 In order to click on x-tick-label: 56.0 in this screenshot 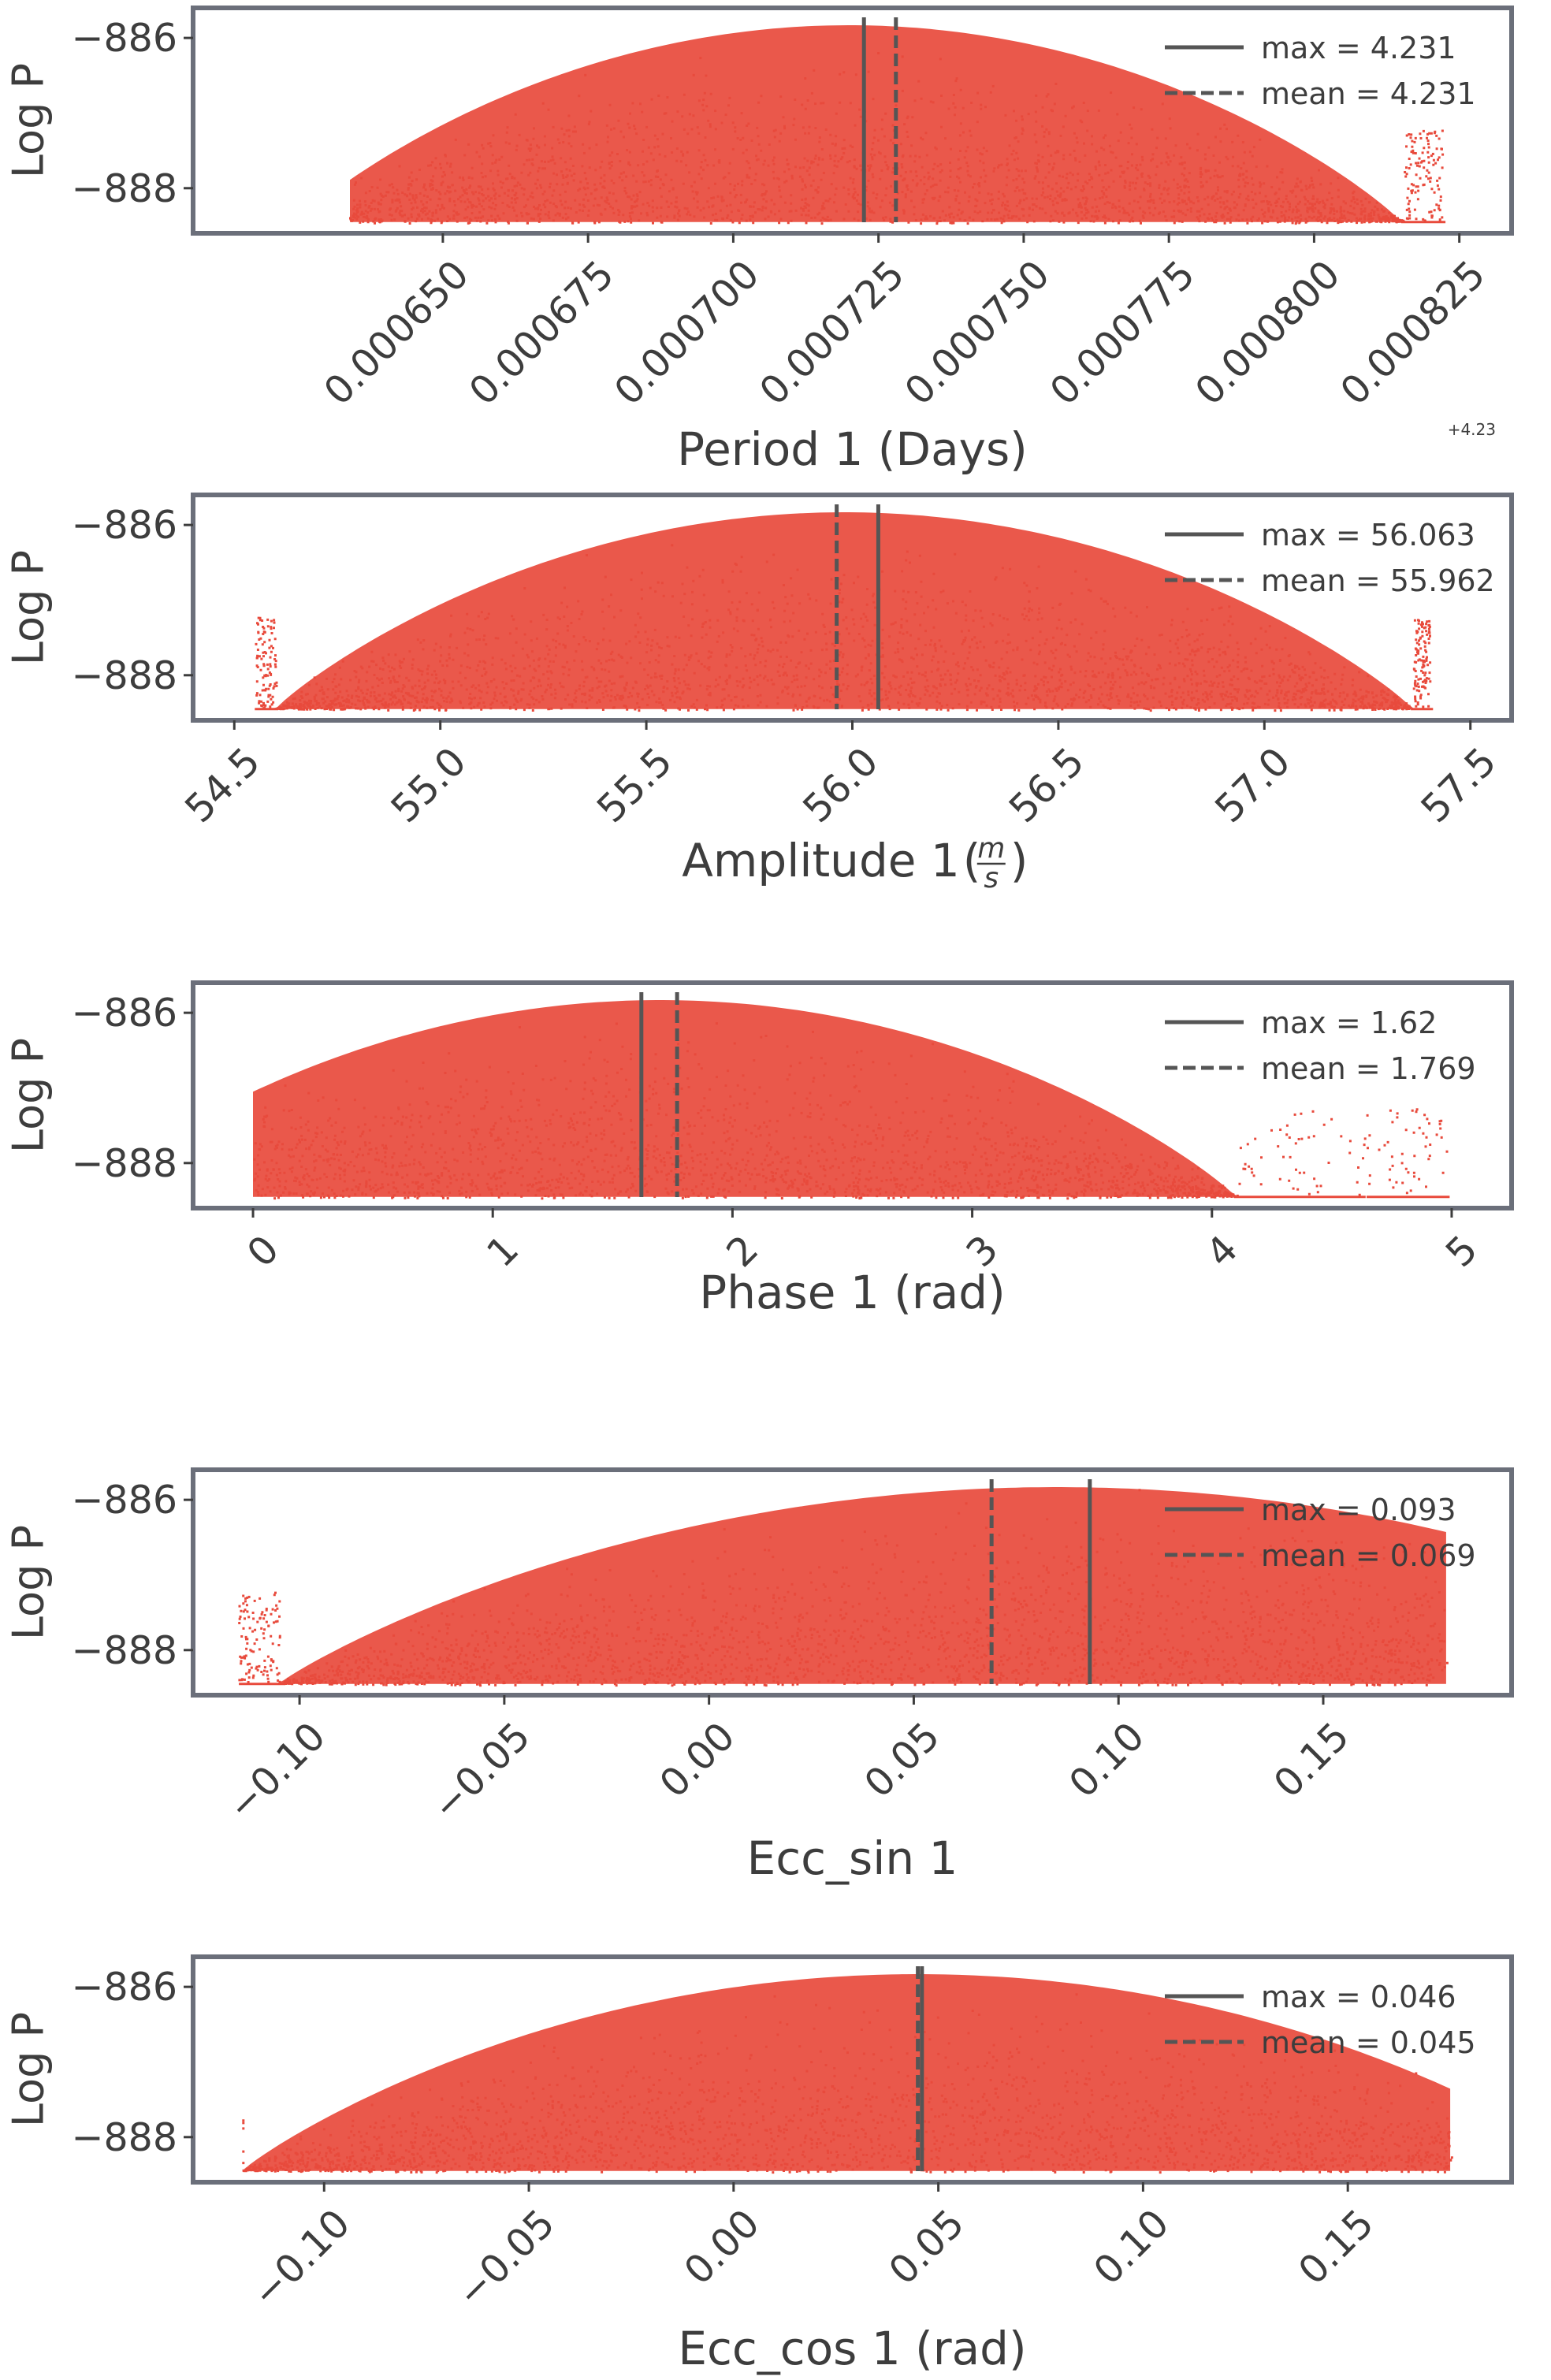, I will do `click(840, 785)`.